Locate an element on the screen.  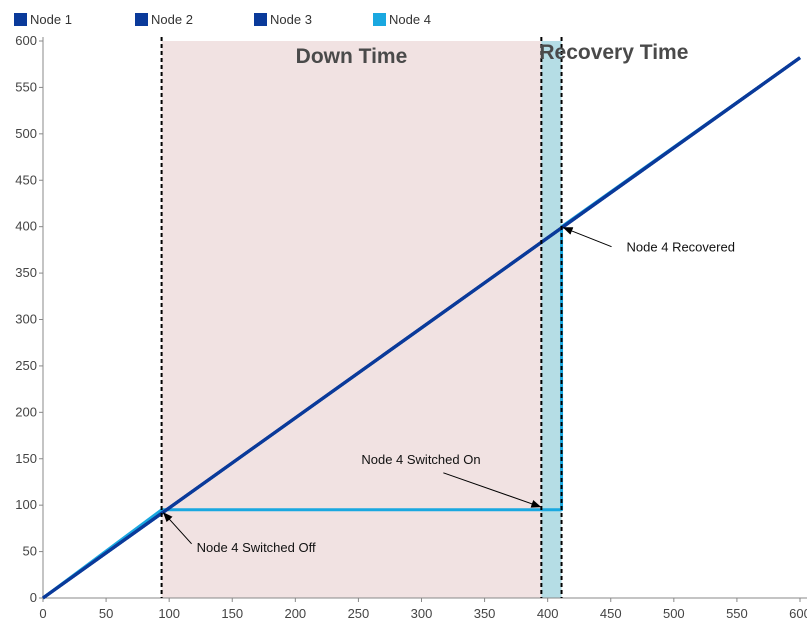
y-tick-label: 550 is located at coordinates (26, 86).